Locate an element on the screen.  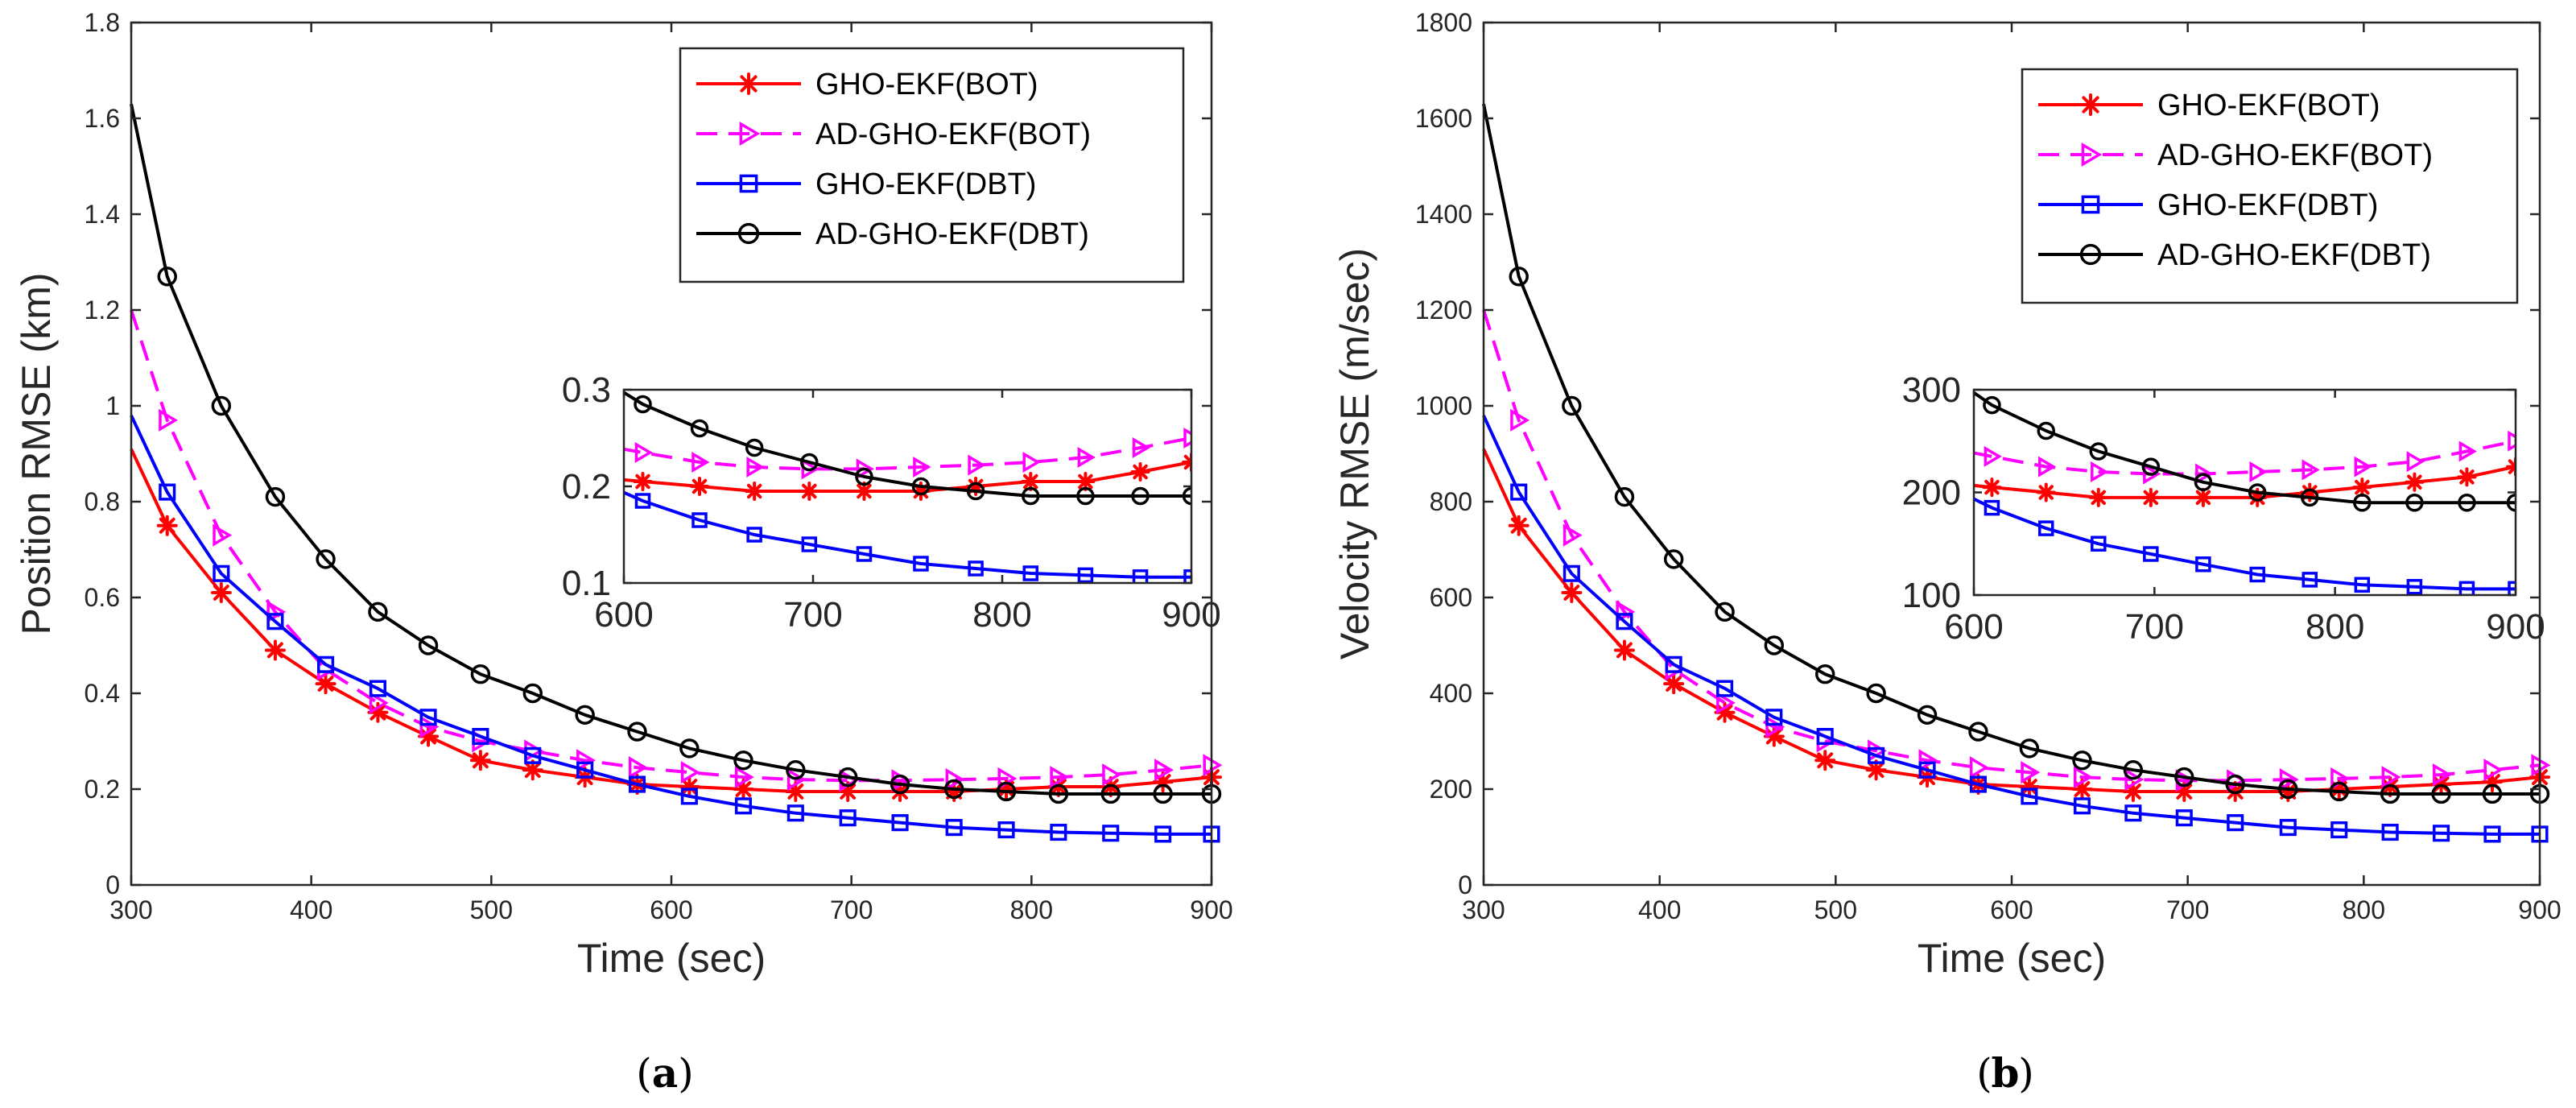
x-axis-label: Time (sec) is located at coordinates (2012, 959).